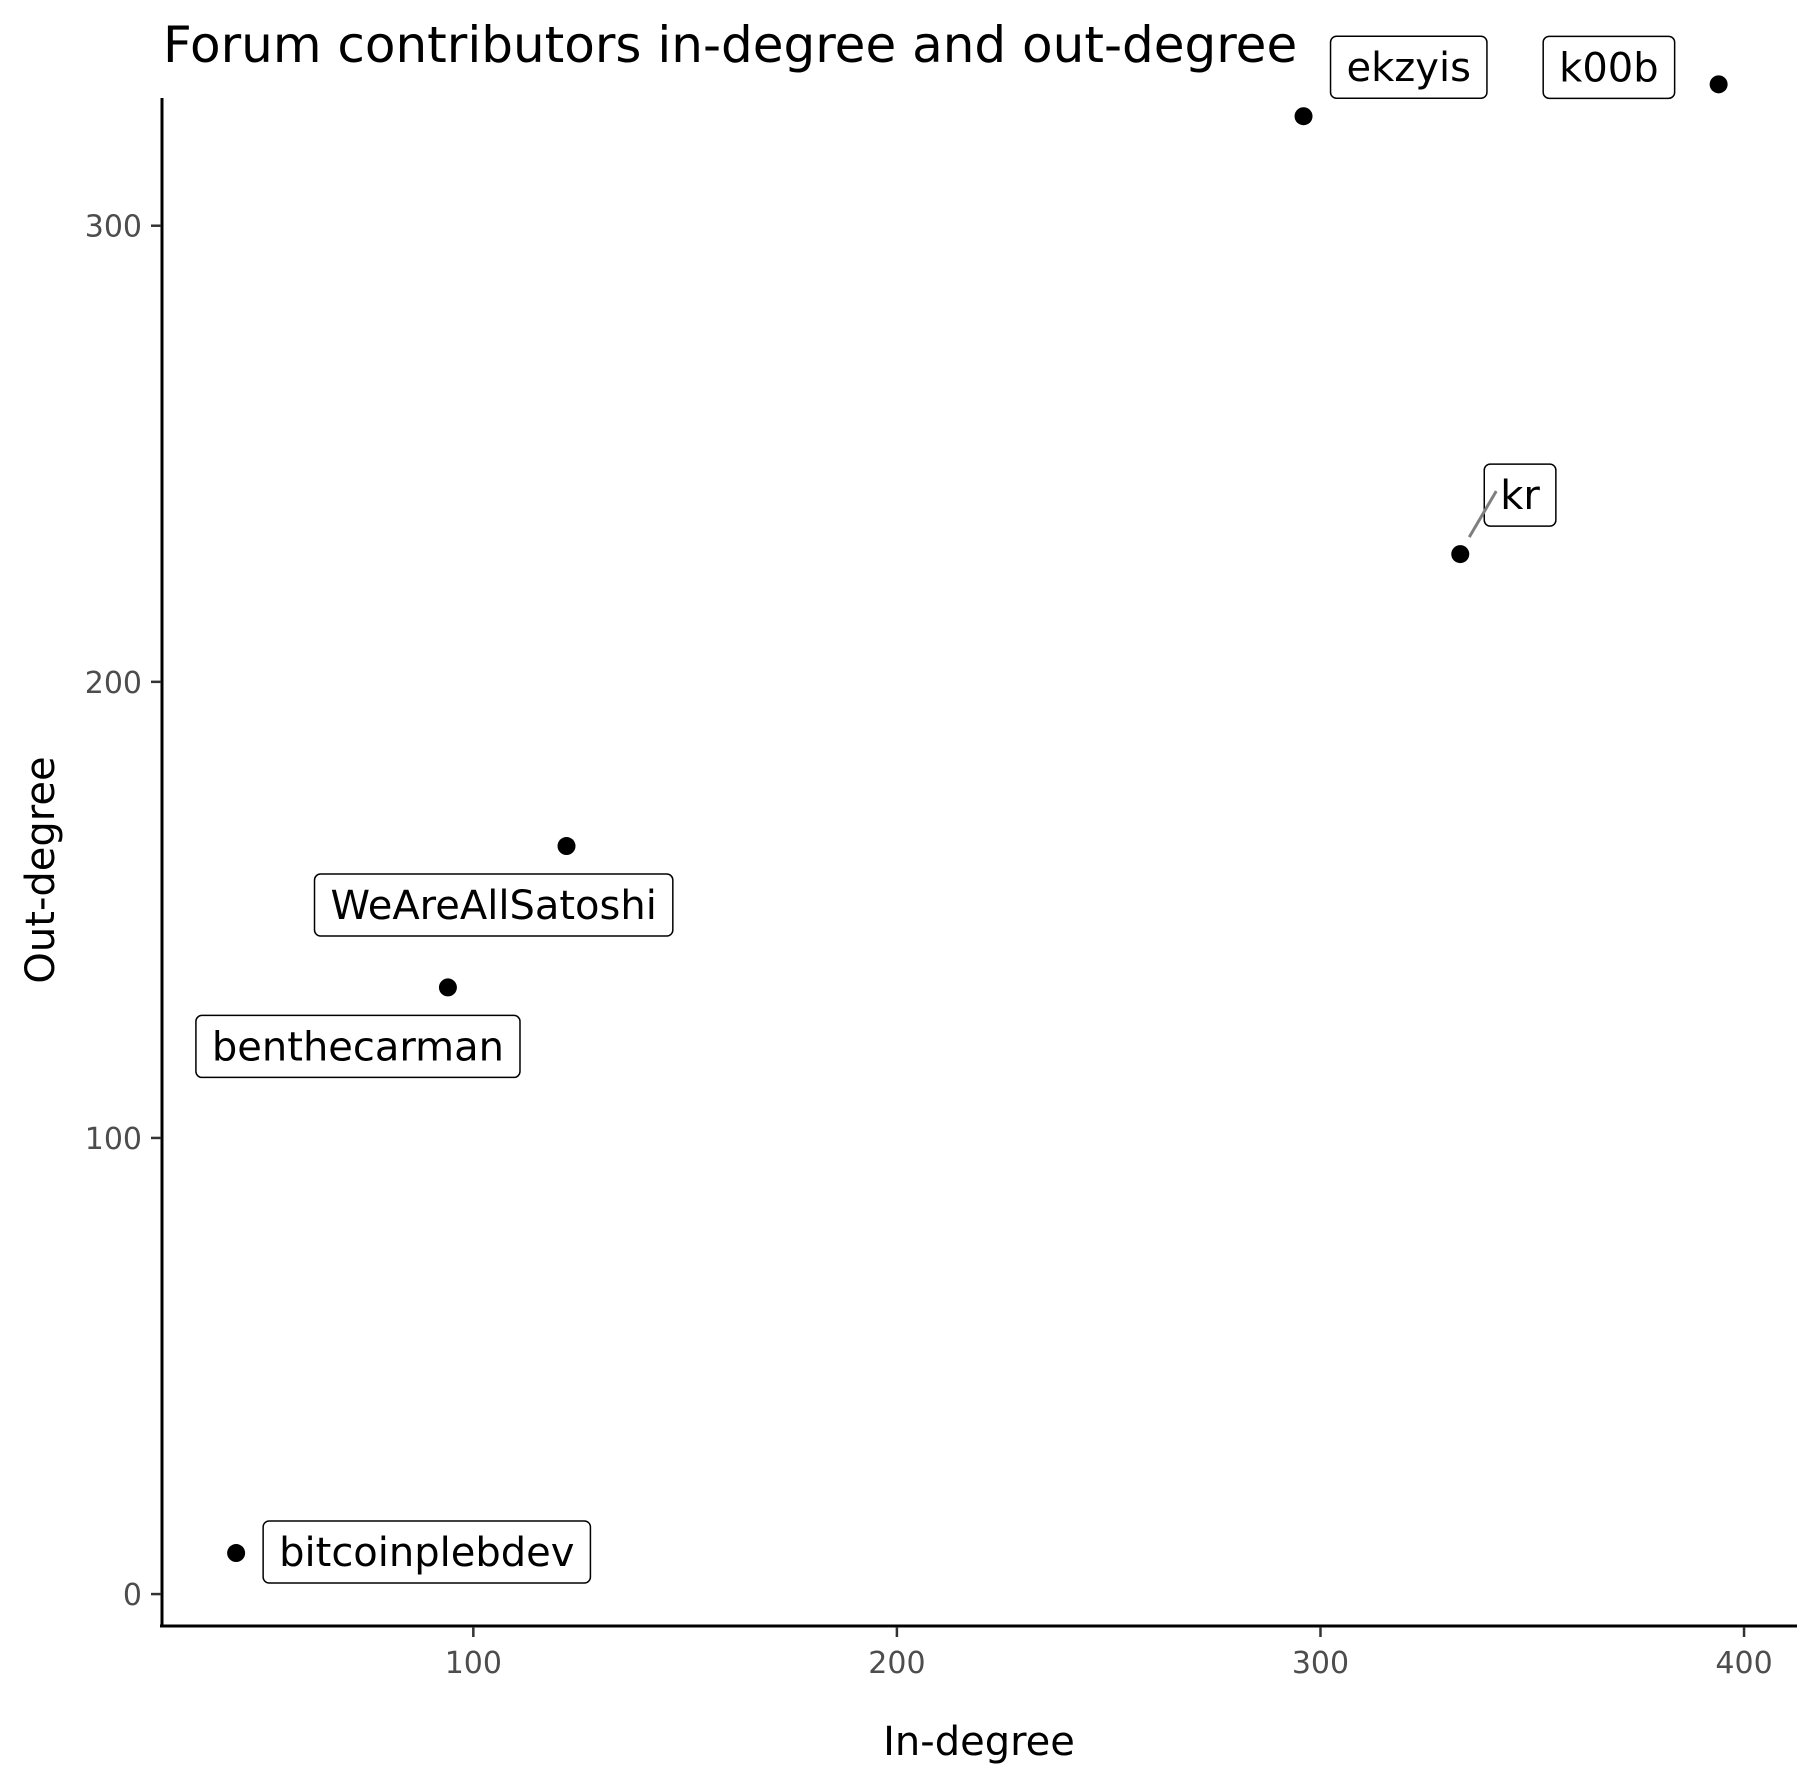 The height and width of the screenshot is (1781, 1812). Describe the element at coordinates (447, 987) in the screenshot. I see `point-benthecarman` at that location.